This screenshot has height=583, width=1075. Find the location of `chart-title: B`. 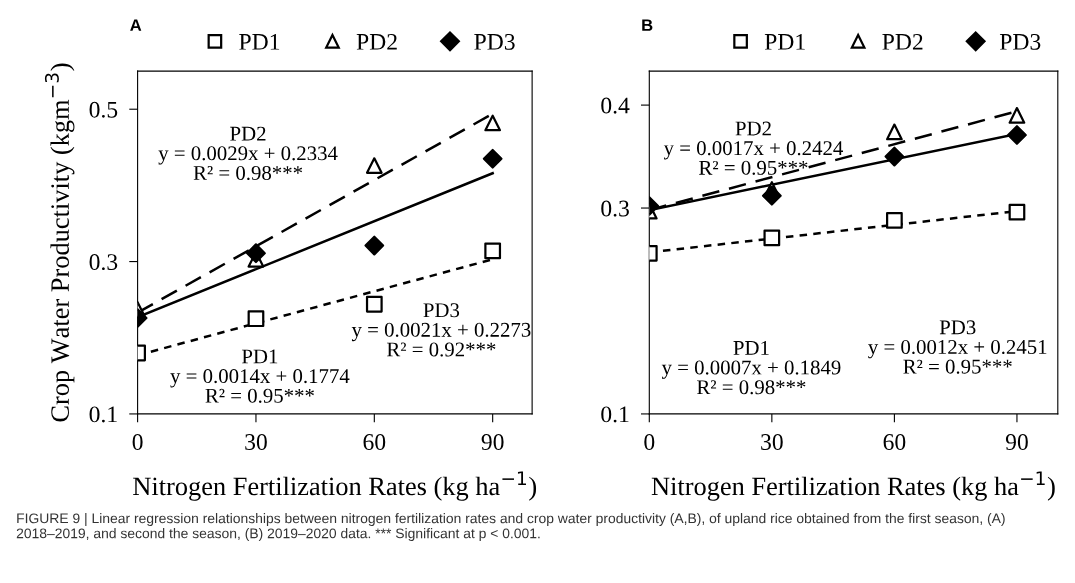

chart-title: B is located at coordinates (647, 25).